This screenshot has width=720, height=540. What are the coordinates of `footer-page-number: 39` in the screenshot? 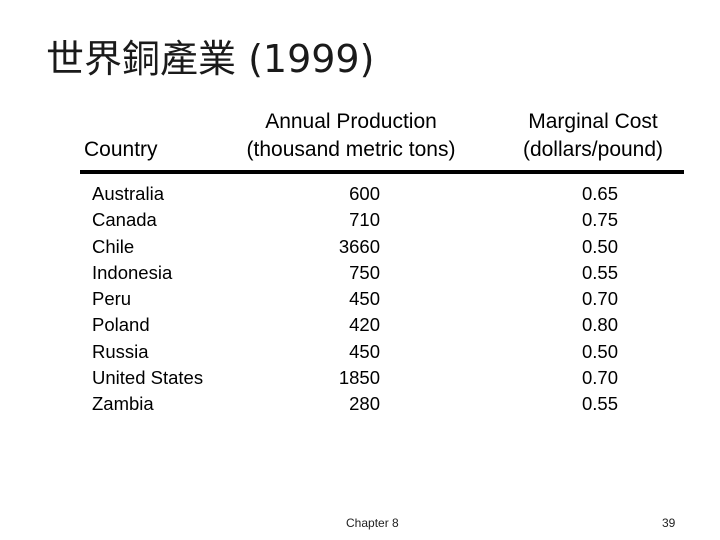 It's located at (669, 523).